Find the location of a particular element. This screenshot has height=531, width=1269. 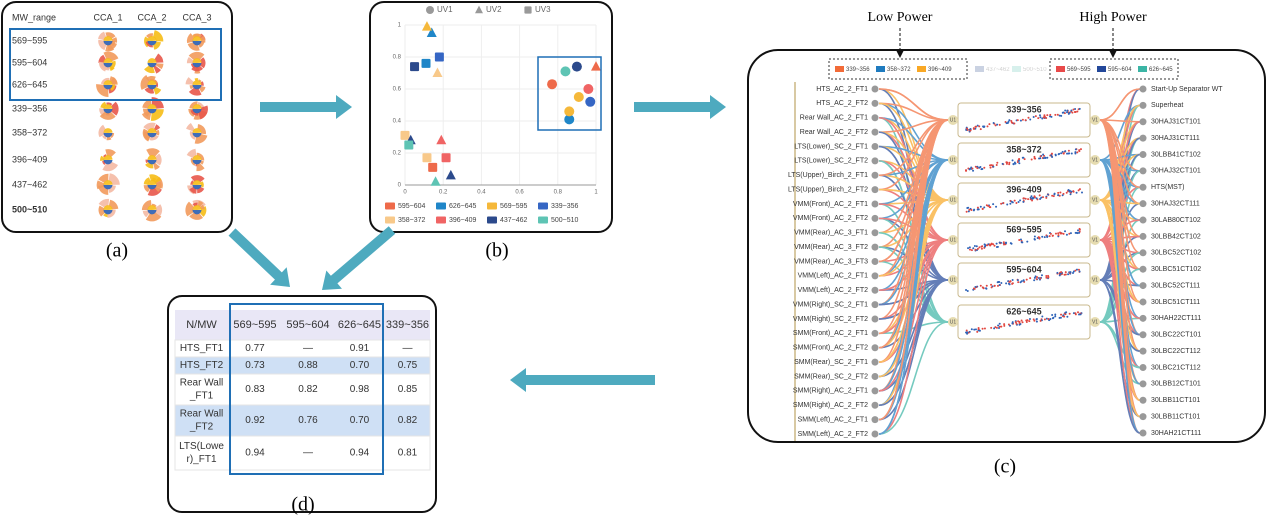

legend-label: UV3 is located at coordinates (543, 9).